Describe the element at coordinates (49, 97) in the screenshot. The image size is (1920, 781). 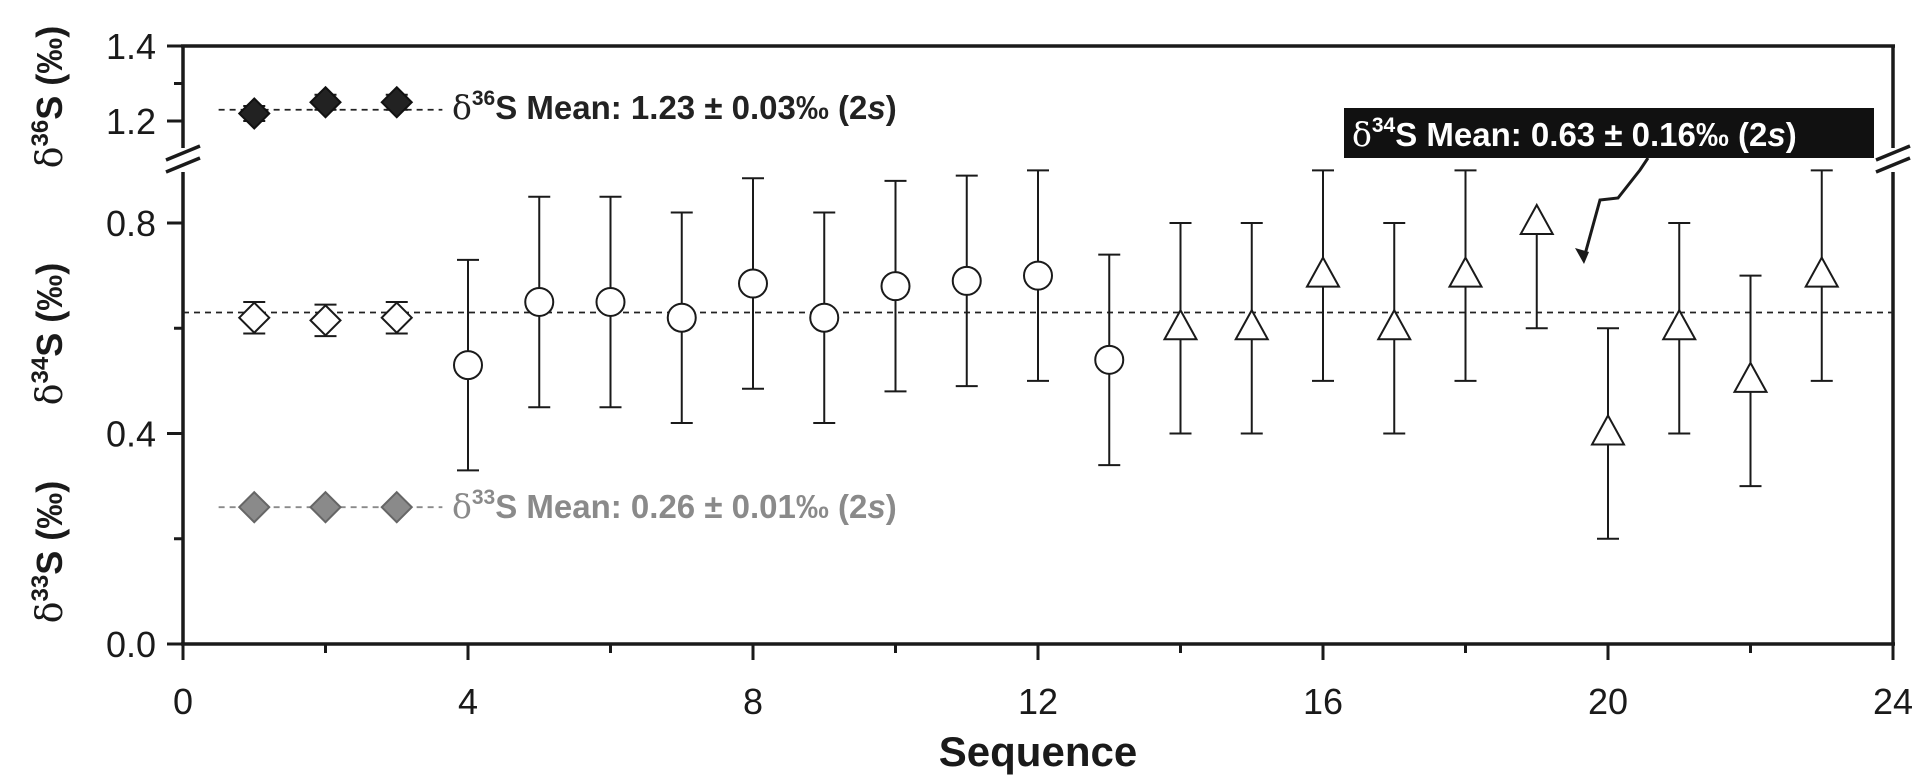
I see `y-axis-label-d36: δ36S (‰)` at that location.